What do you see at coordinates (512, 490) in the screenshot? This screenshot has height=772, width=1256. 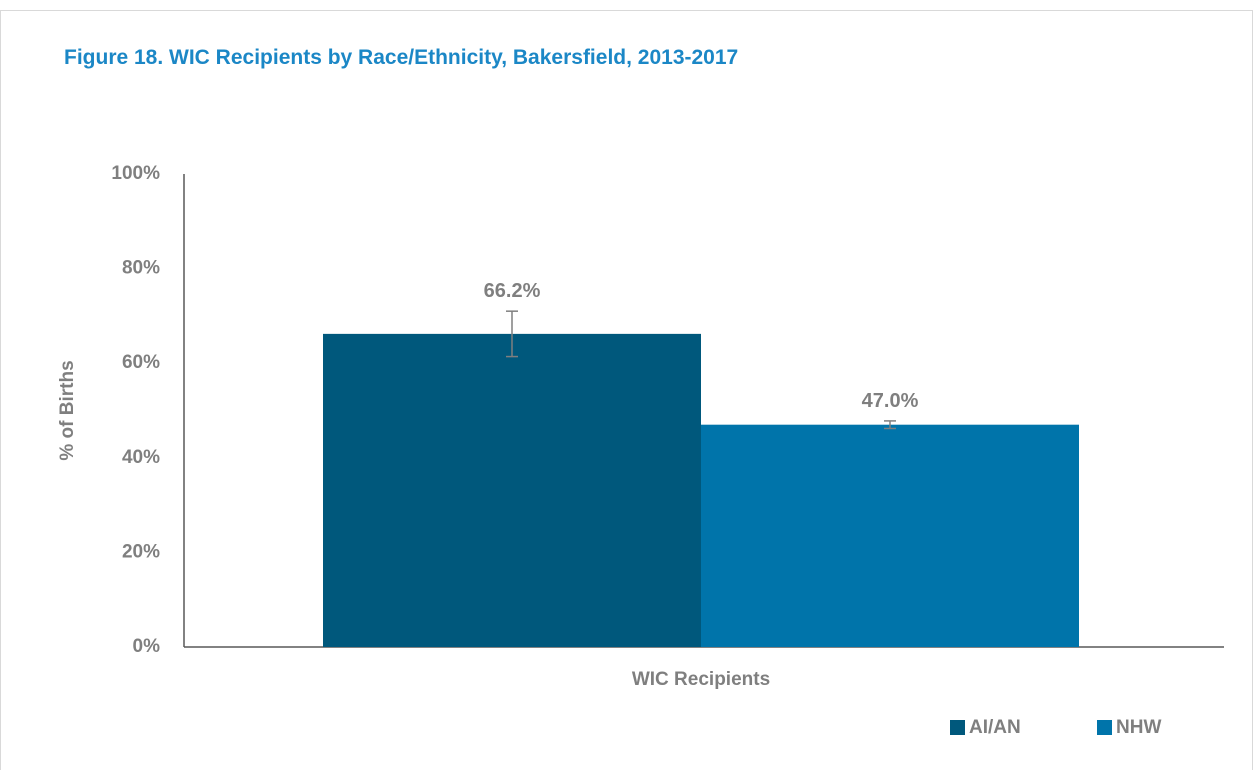 I see `bar-ai-an` at bounding box center [512, 490].